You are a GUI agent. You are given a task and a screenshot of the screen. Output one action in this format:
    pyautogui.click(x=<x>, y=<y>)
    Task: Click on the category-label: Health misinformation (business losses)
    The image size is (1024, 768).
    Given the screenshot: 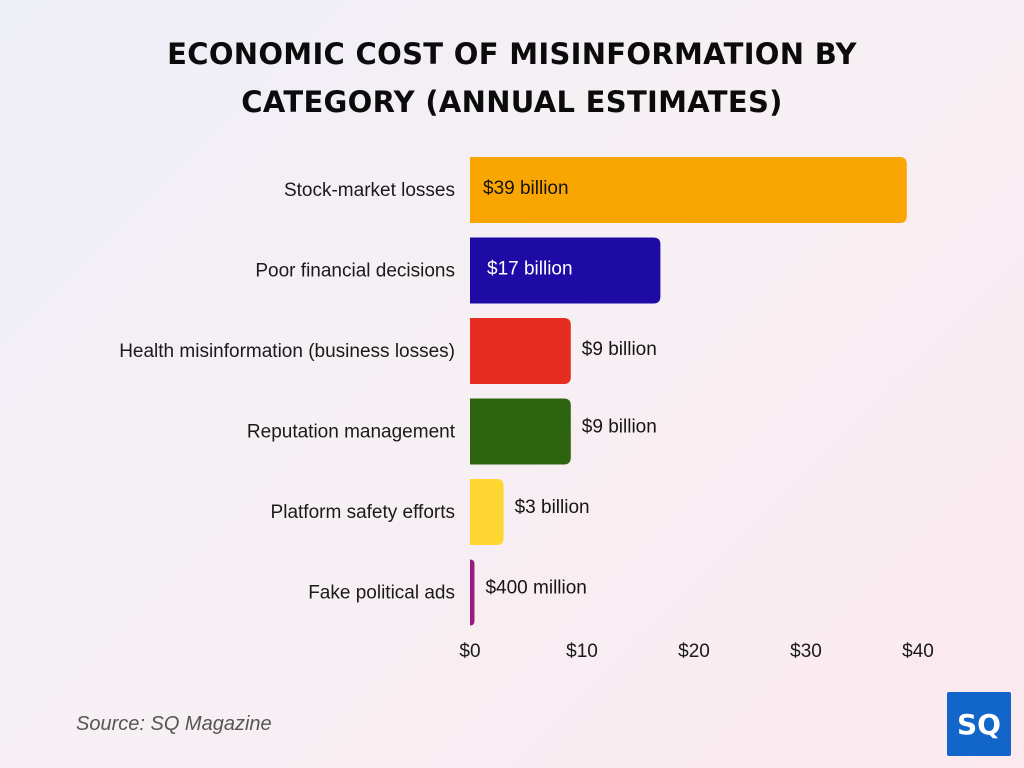 What is the action you would take?
    pyautogui.click(x=287, y=351)
    